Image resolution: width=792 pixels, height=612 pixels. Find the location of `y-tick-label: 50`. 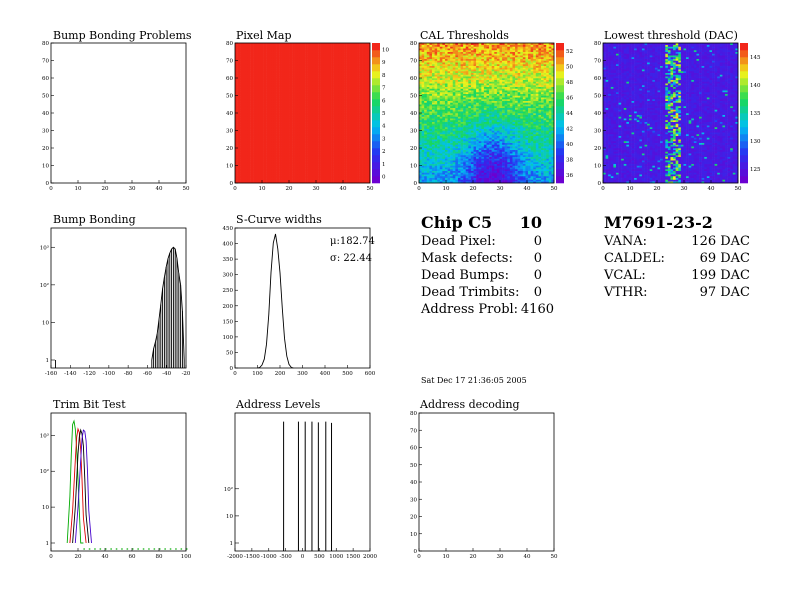

y-tick-label: 50 is located at coordinates (229, 97).